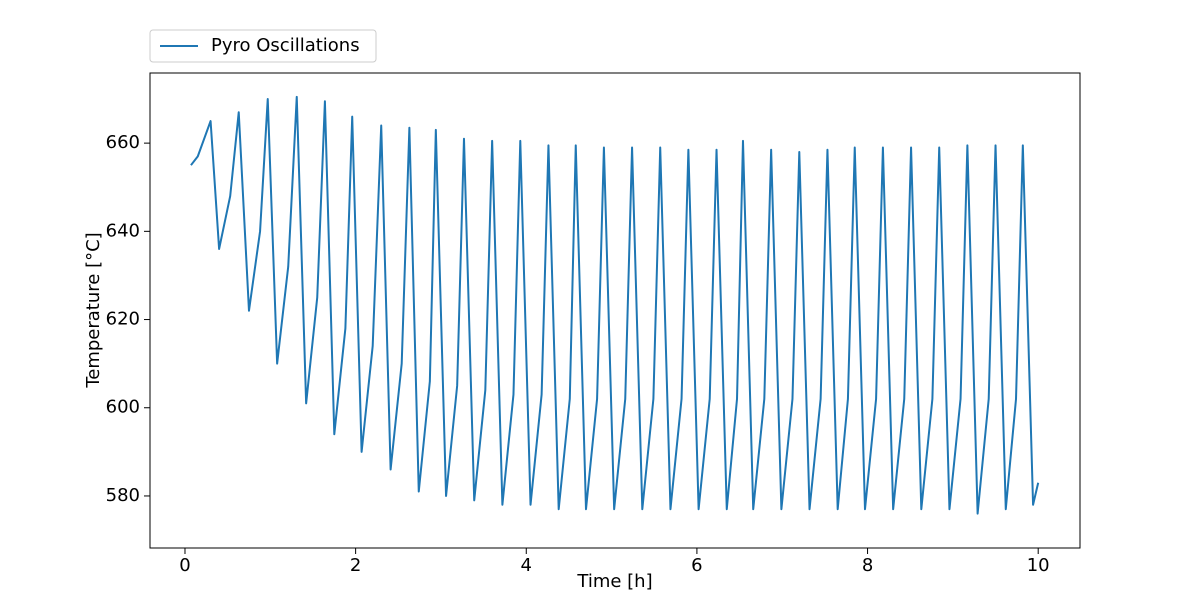  Describe the element at coordinates (123, 495) in the screenshot. I see `y-tick-label: 580` at that location.